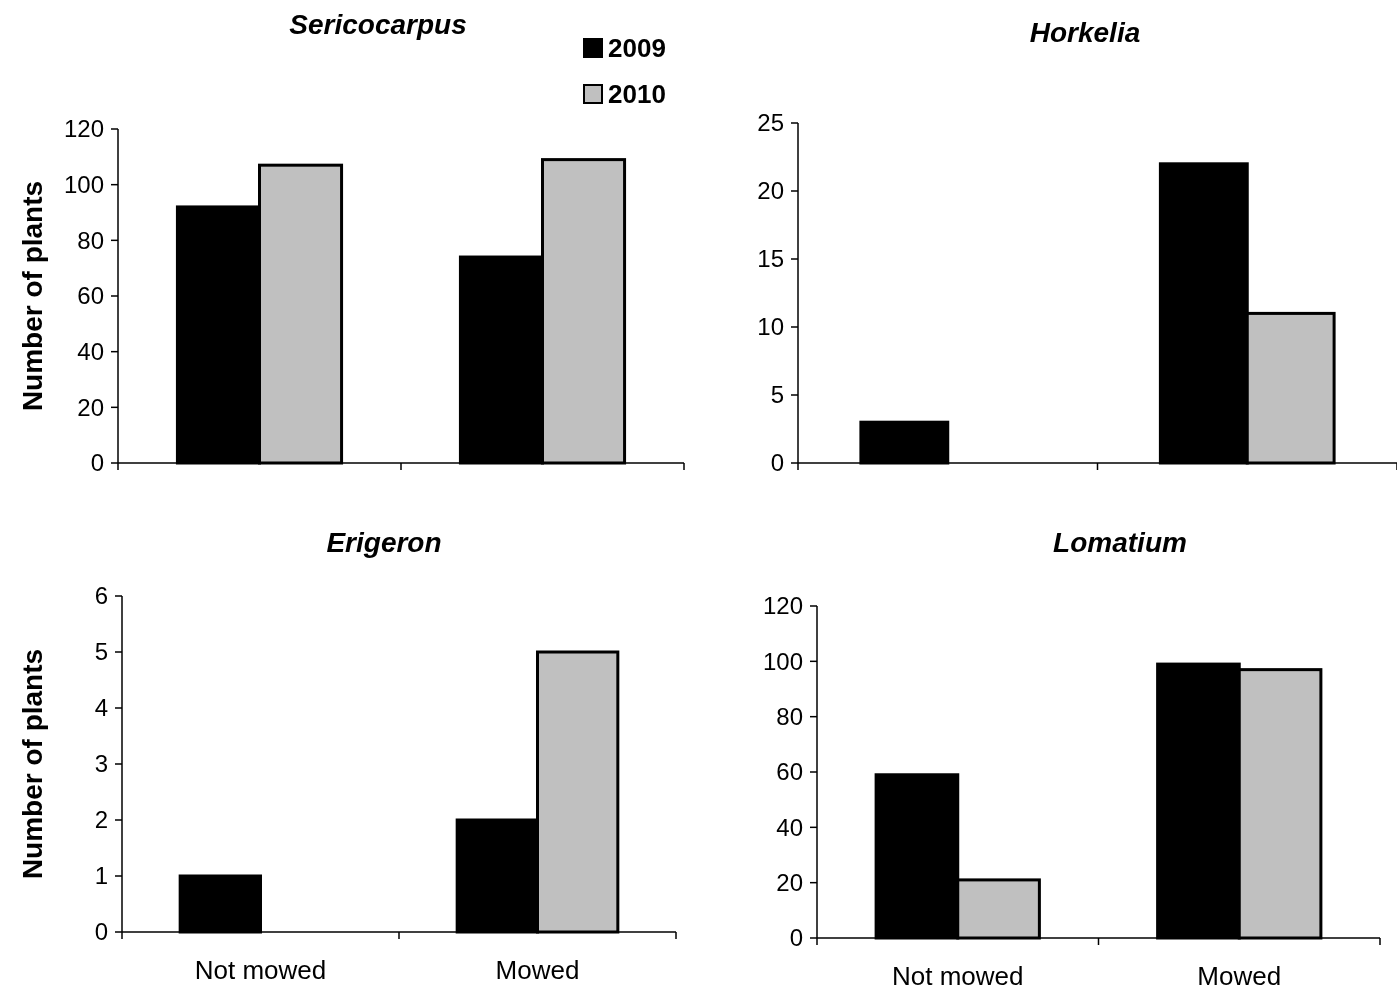  What do you see at coordinates (770, 259) in the screenshot?
I see `y-tick-label: 15` at bounding box center [770, 259].